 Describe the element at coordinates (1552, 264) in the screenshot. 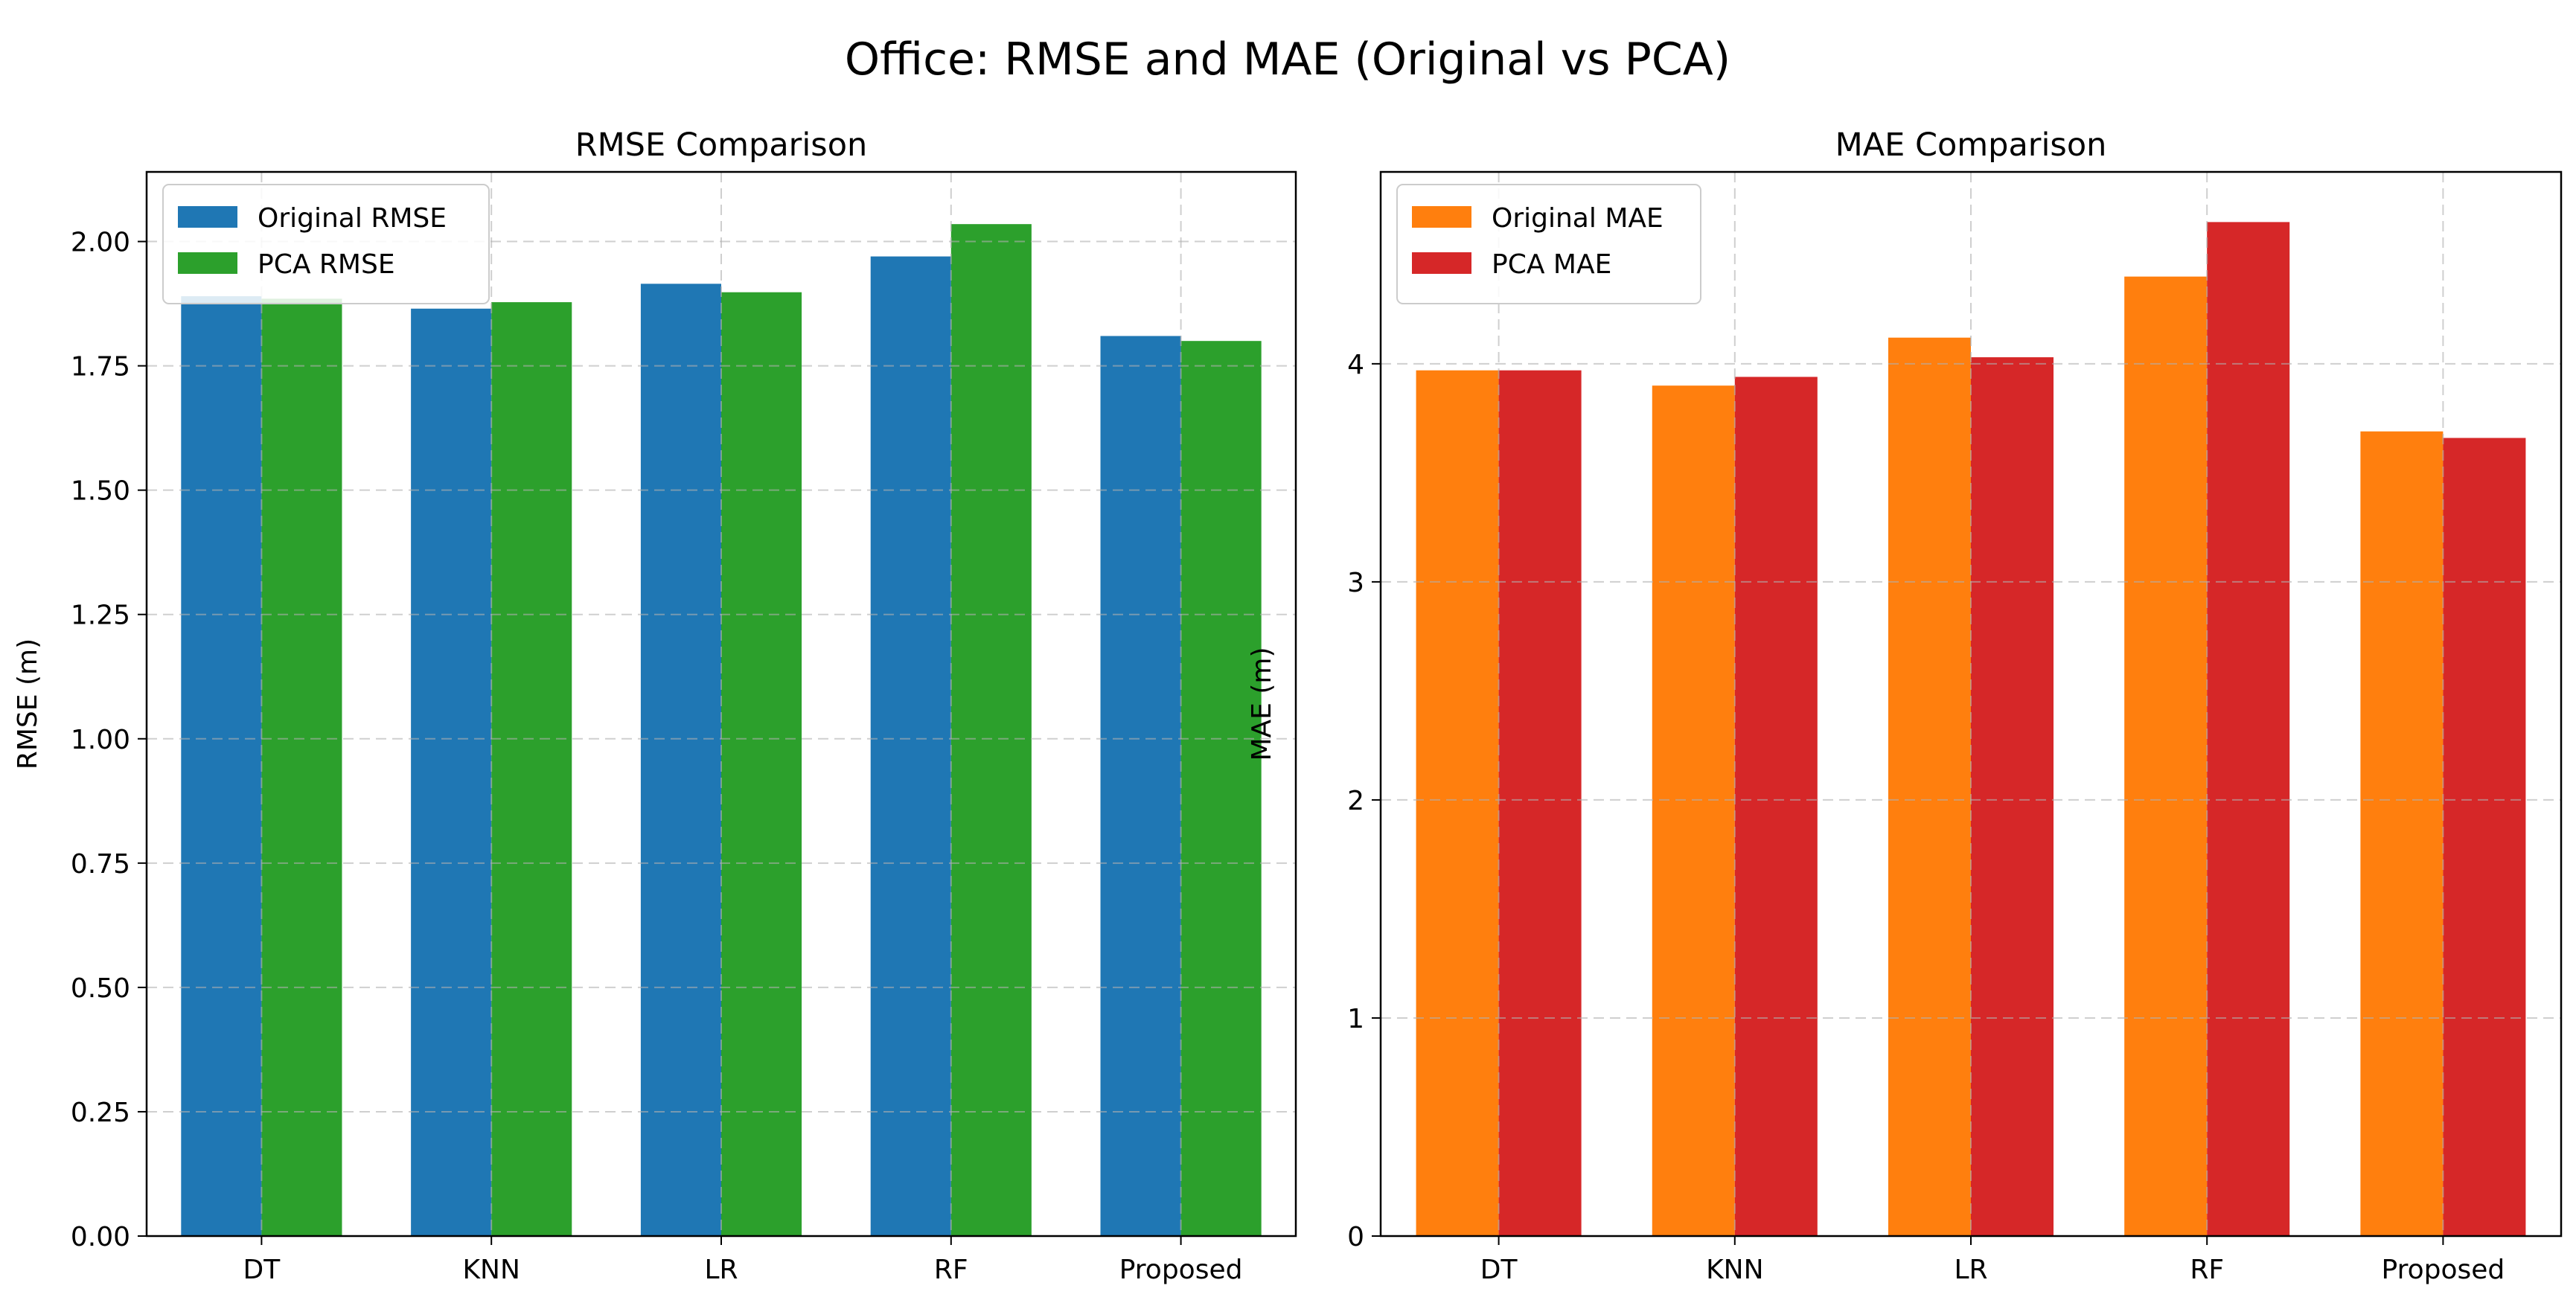

I see `chart-1-legend-label-pca-mae: PCA MAE` at that location.